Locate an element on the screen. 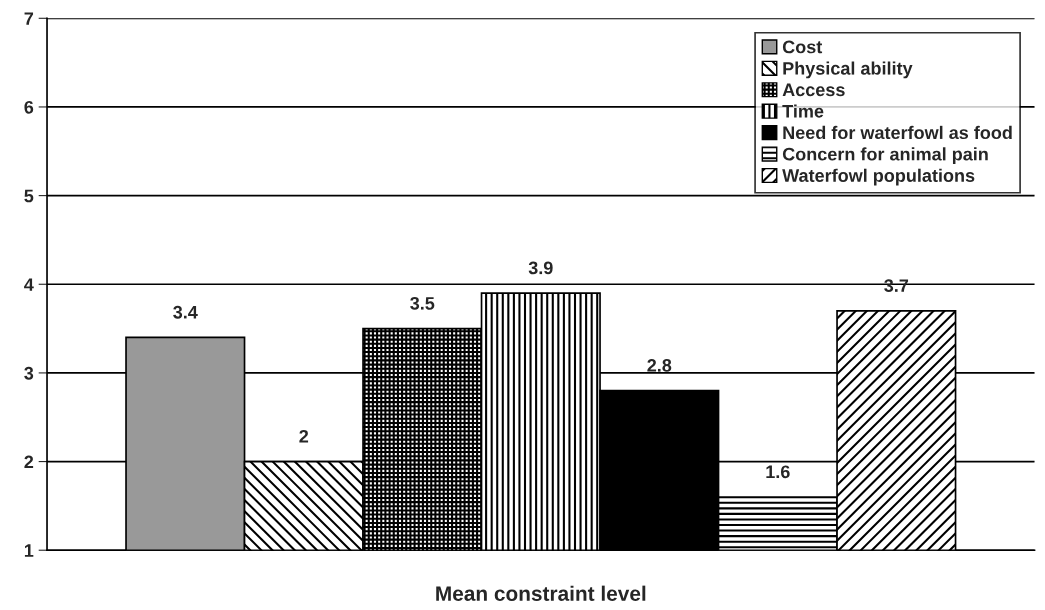  y-tick-label: 2 is located at coordinates (29, 462).